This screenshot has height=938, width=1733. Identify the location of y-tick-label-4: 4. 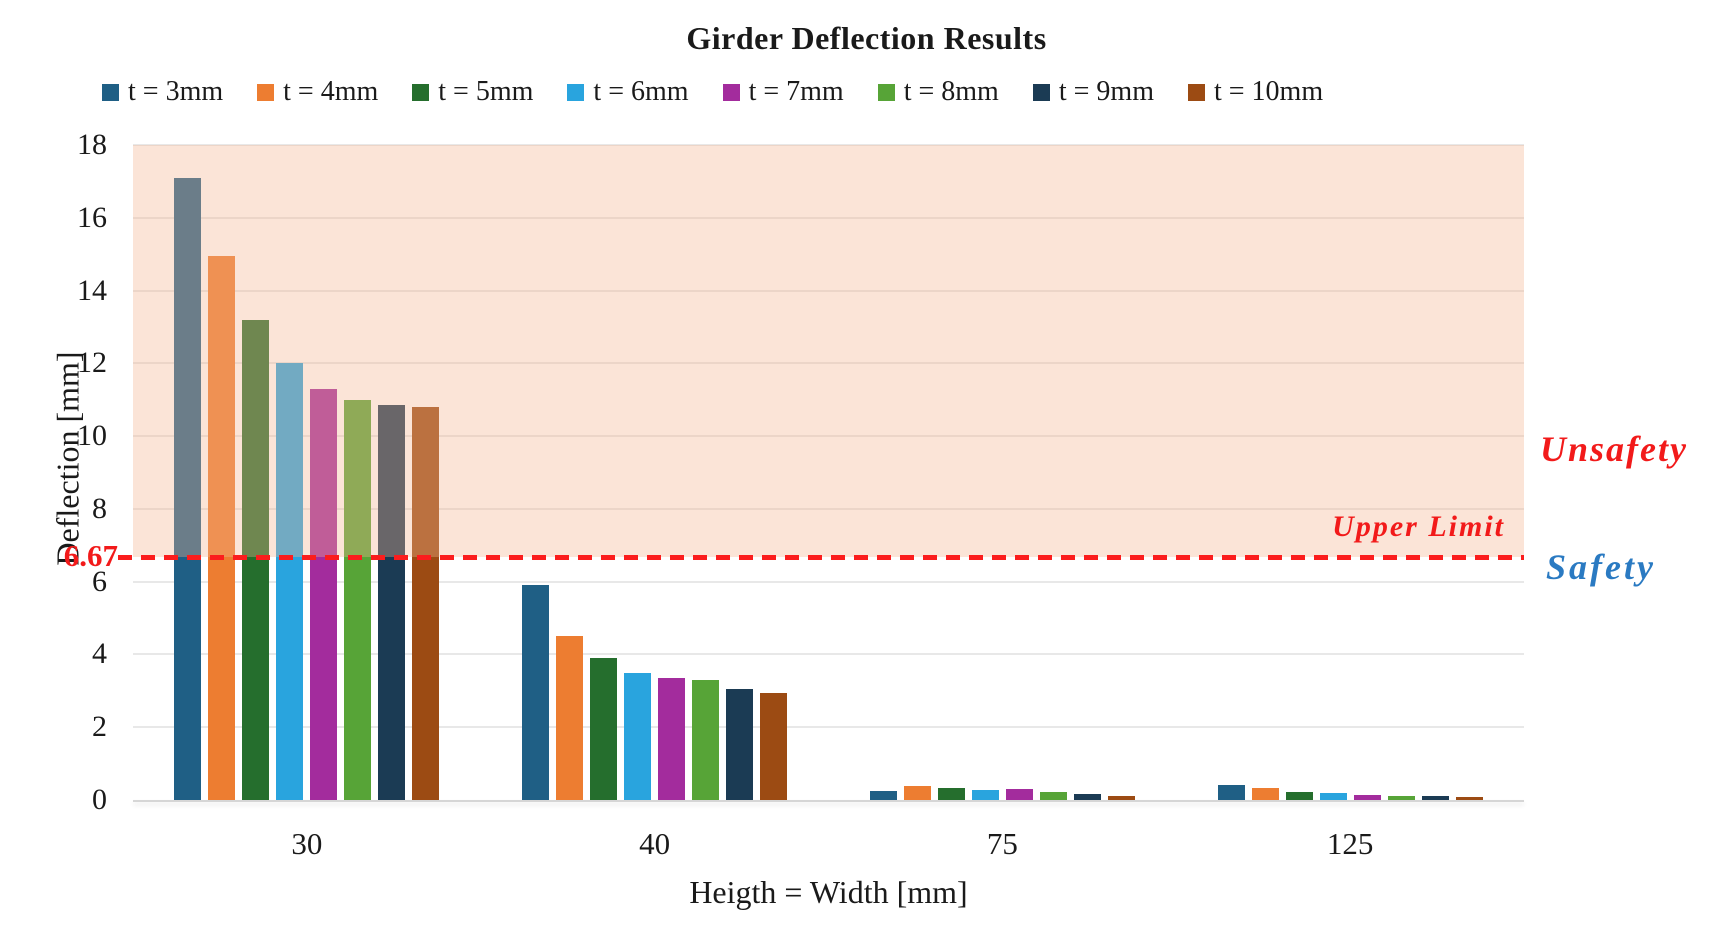
(99, 654).